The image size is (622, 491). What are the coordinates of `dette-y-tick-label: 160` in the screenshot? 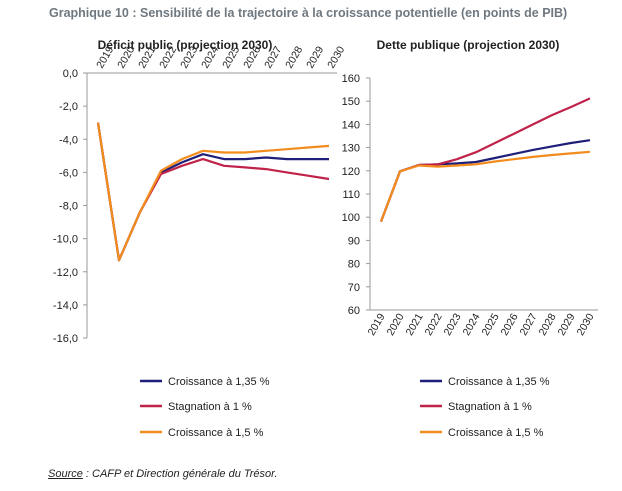 It's located at (351, 79).